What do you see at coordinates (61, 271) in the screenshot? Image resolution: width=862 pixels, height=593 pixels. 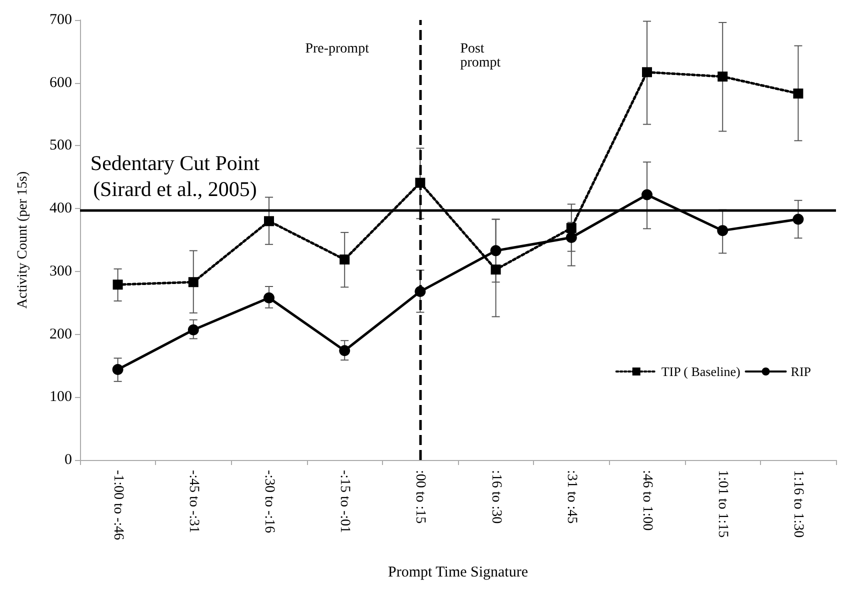 I see `y-tick-label: 300` at bounding box center [61, 271].